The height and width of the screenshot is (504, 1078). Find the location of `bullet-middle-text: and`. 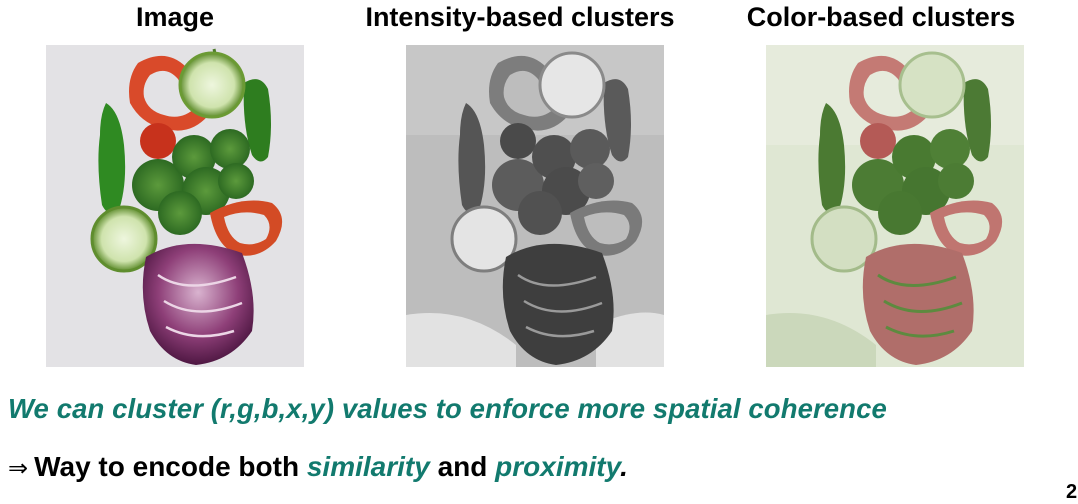

bullet-middle-text: and is located at coordinates (462, 466).